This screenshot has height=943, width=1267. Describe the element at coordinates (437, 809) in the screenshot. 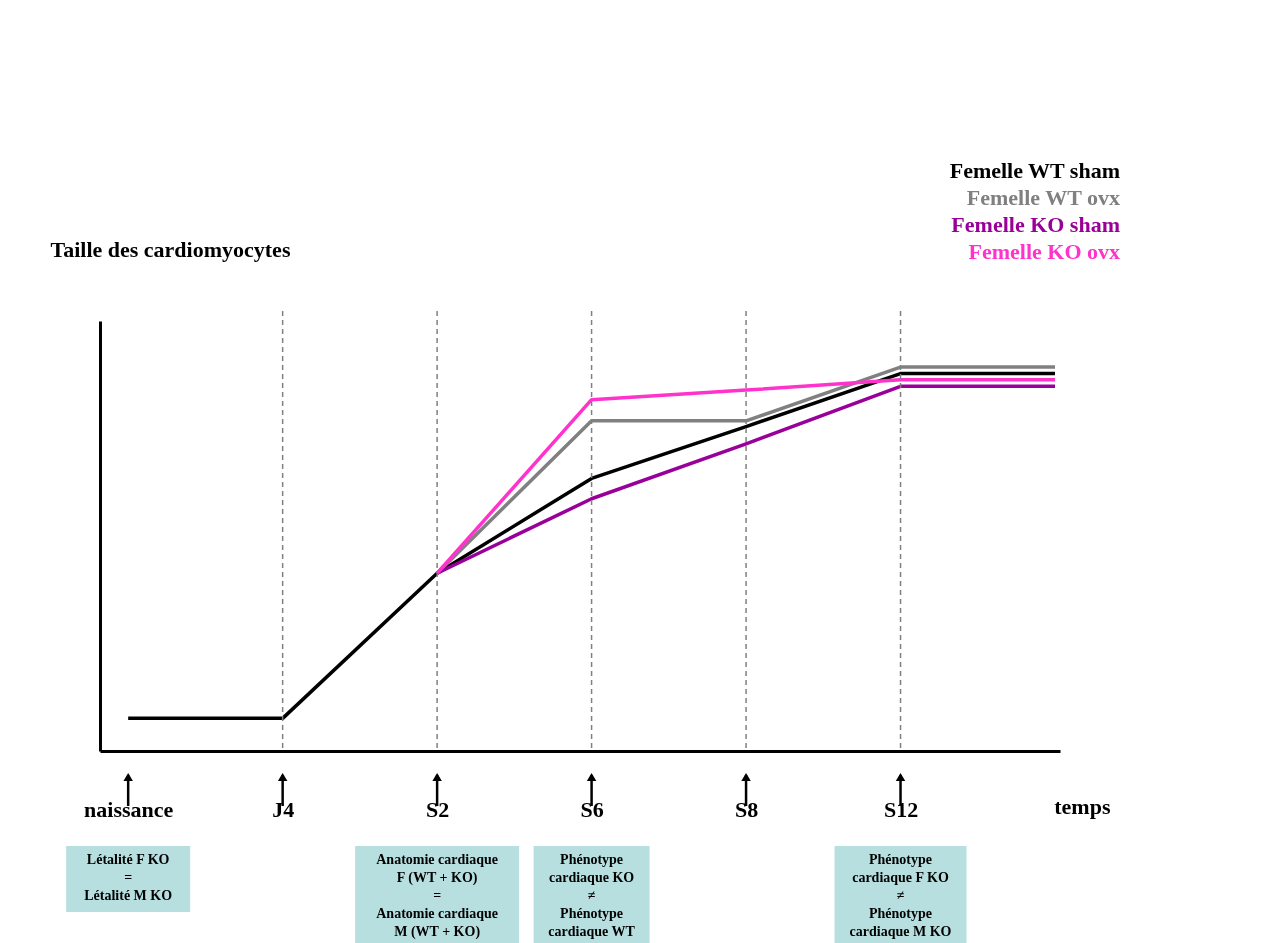

I see `x-tick-label: S2` at that location.